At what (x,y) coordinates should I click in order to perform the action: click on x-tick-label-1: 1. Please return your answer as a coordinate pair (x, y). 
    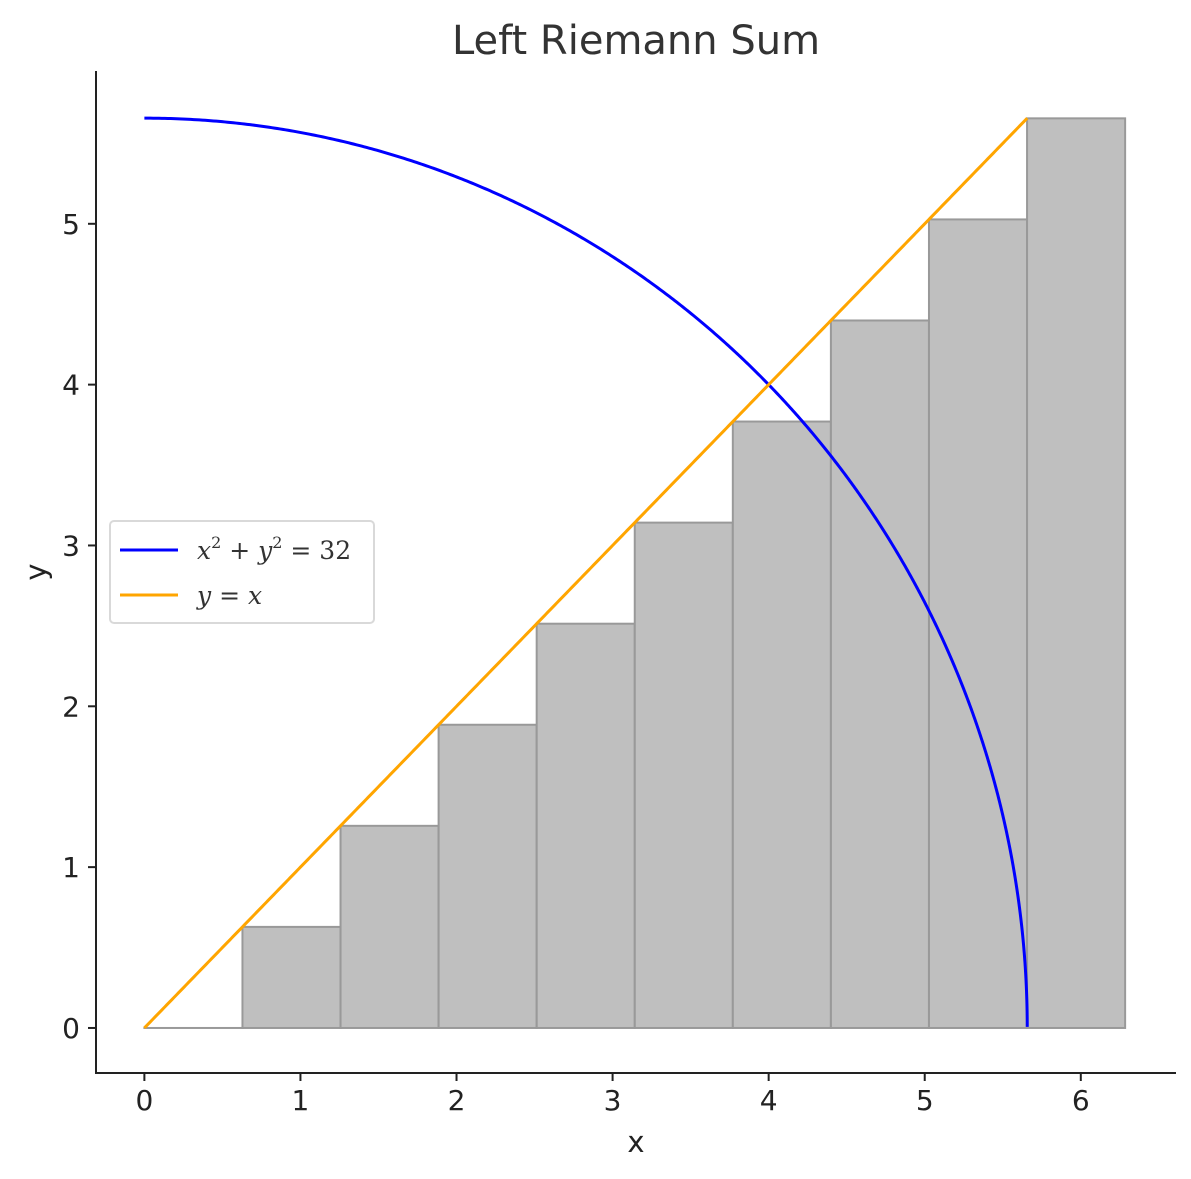
    Looking at the image, I should click on (301, 1100).